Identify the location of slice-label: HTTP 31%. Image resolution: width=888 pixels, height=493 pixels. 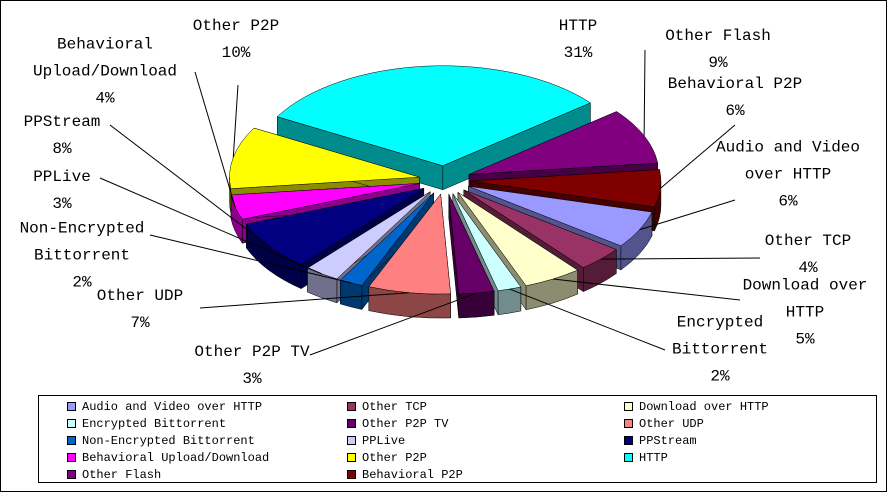
(578, 40).